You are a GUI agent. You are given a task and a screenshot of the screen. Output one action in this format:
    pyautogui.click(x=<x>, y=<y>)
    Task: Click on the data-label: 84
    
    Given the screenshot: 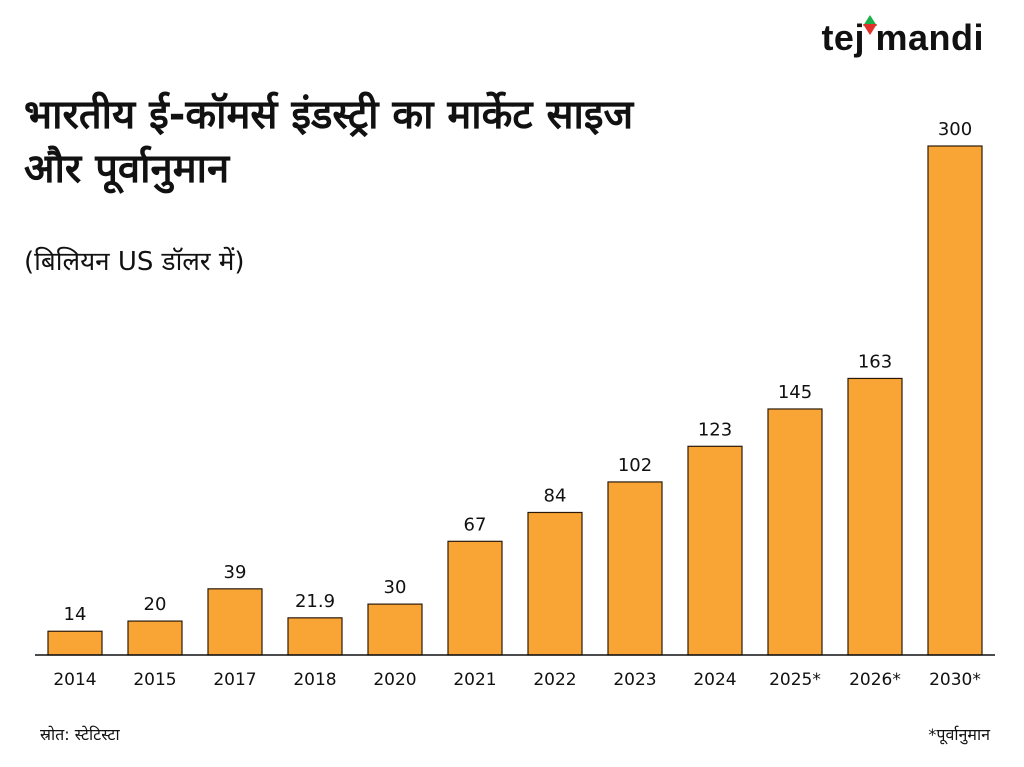 What is the action you would take?
    pyautogui.click(x=555, y=495)
    